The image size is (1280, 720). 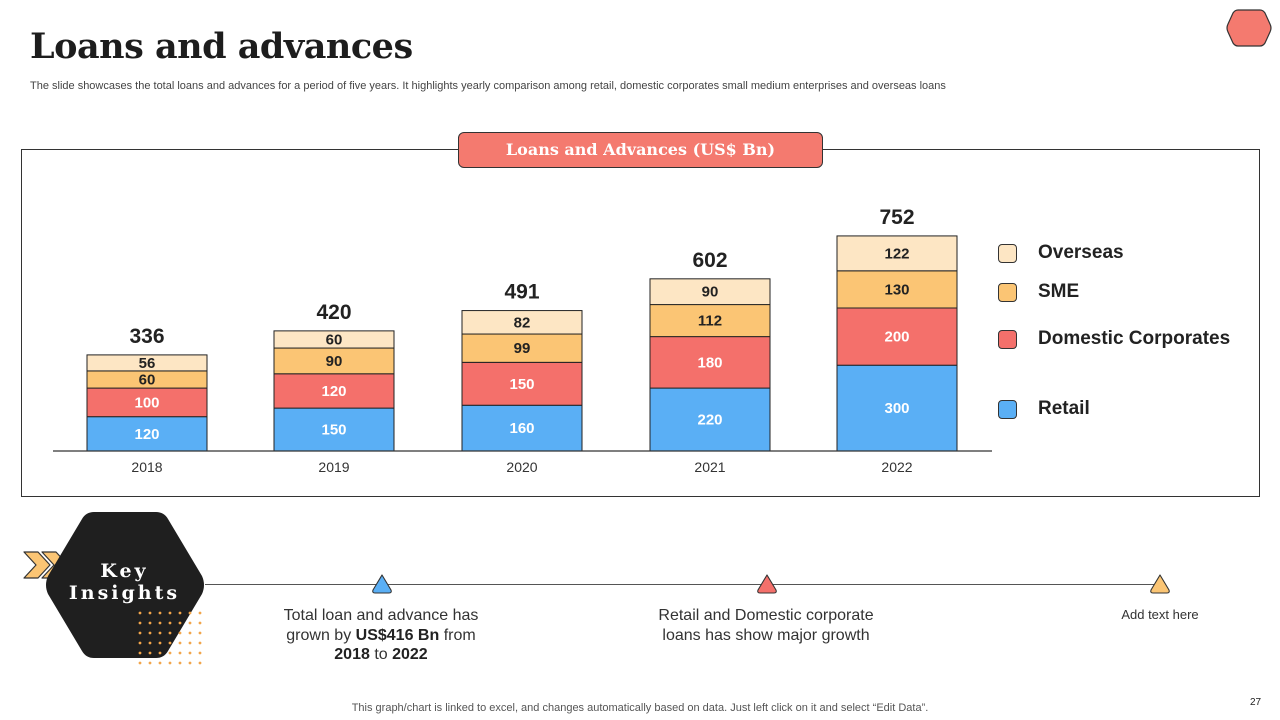 What do you see at coordinates (124, 571) in the screenshot?
I see `key-insights-line1: Key` at bounding box center [124, 571].